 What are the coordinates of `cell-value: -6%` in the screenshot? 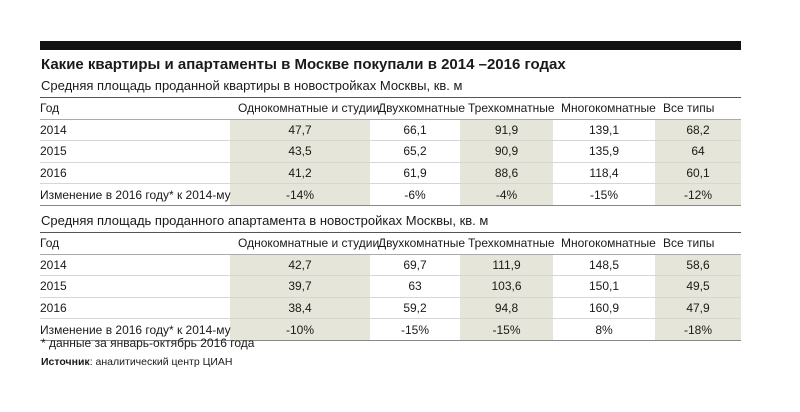 It's located at (415, 194).